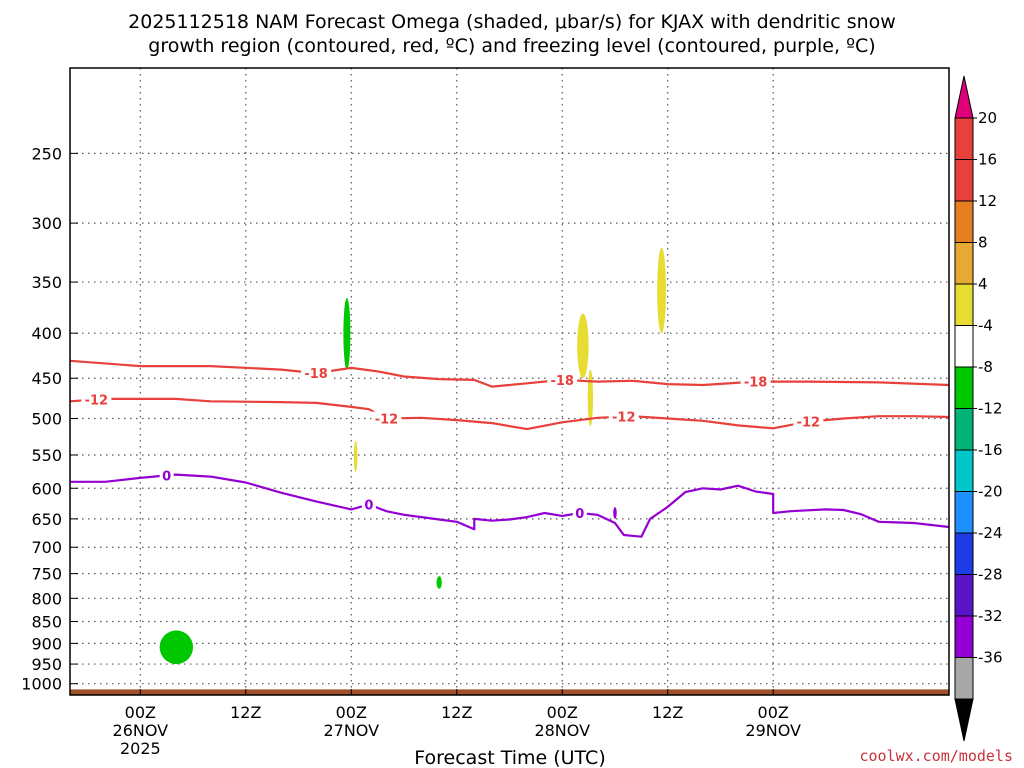 The image size is (1024, 768). I want to click on y-tick-label: 950, so click(46, 664).